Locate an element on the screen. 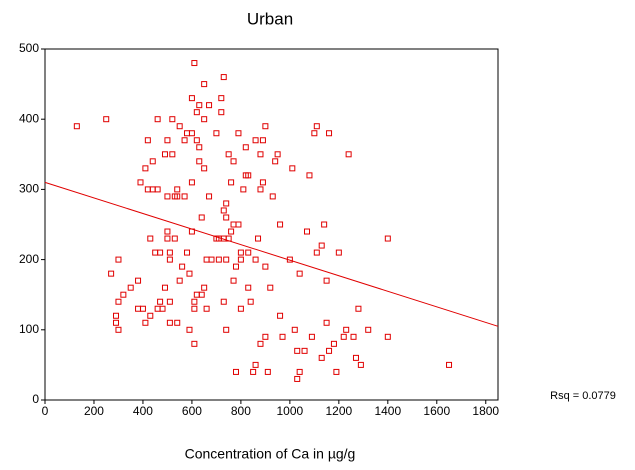  y-tick-label: 0 is located at coordinates (35, 399).